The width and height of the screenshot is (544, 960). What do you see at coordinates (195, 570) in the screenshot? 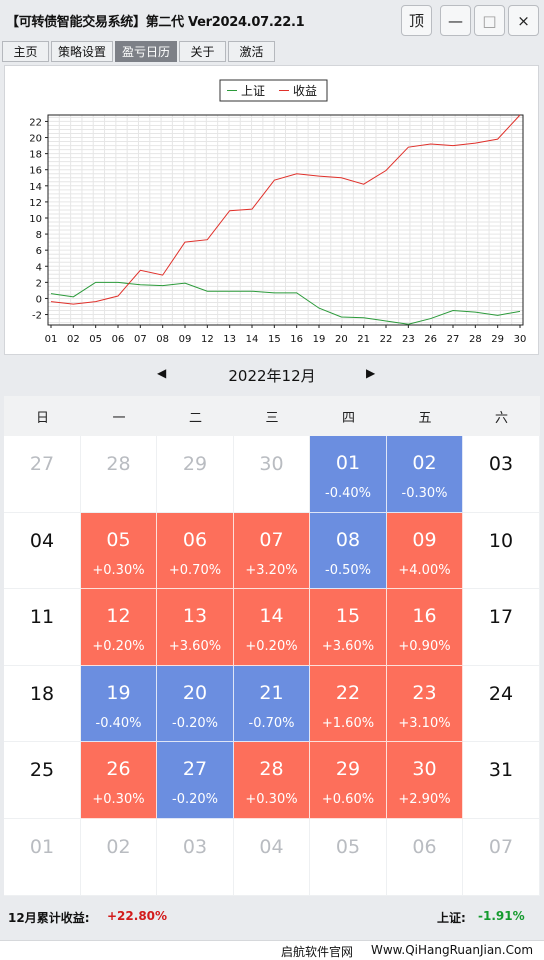
I see `day-return: +0.70%` at bounding box center [195, 570].